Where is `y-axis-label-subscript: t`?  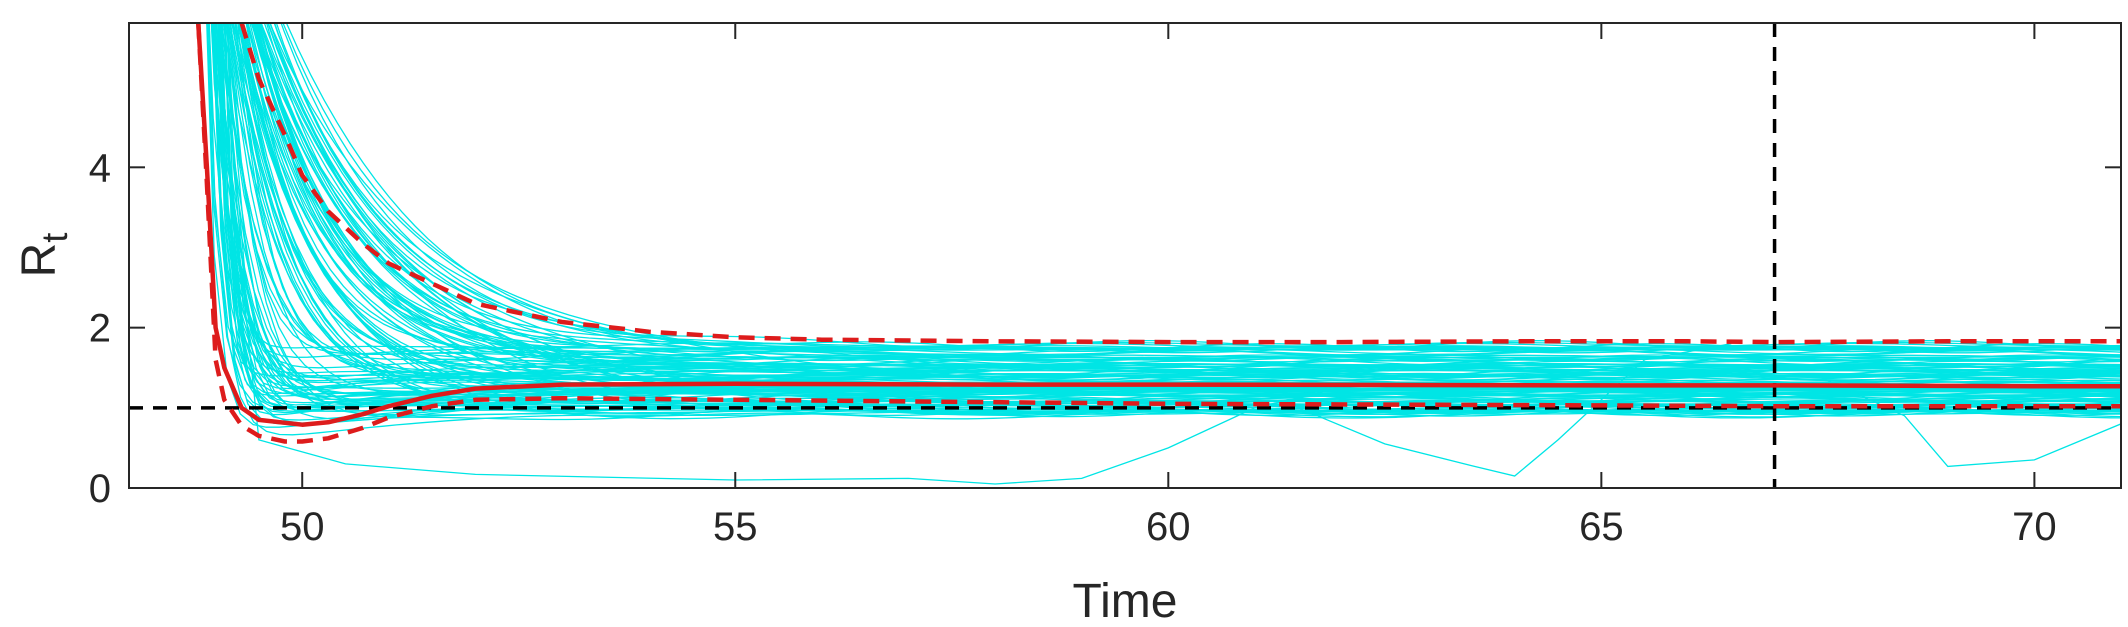
y-axis-label-subscript: t is located at coordinates (54, 238).